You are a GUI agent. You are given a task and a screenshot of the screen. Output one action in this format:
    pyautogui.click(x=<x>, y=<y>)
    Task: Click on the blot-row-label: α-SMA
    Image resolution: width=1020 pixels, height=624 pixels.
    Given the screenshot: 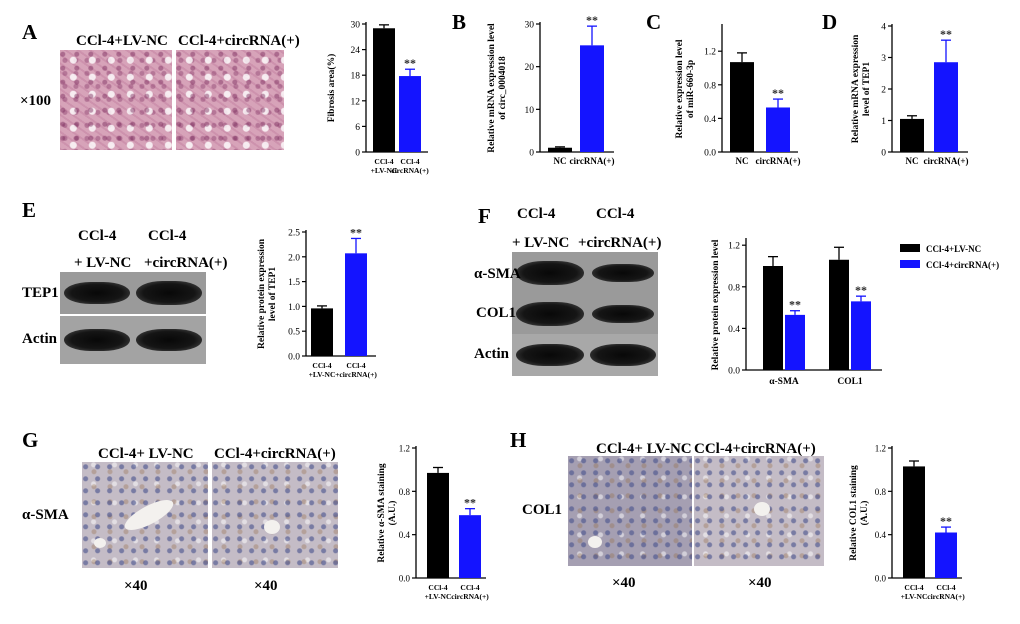 What is the action you would take?
    pyautogui.click(x=497, y=274)
    